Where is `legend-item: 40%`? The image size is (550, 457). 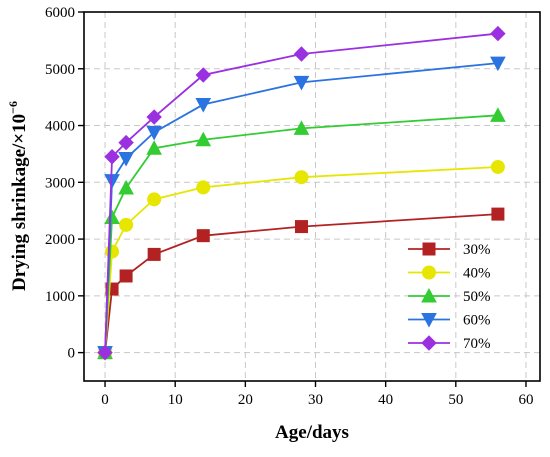 legend-item: 40% is located at coordinates (449, 273).